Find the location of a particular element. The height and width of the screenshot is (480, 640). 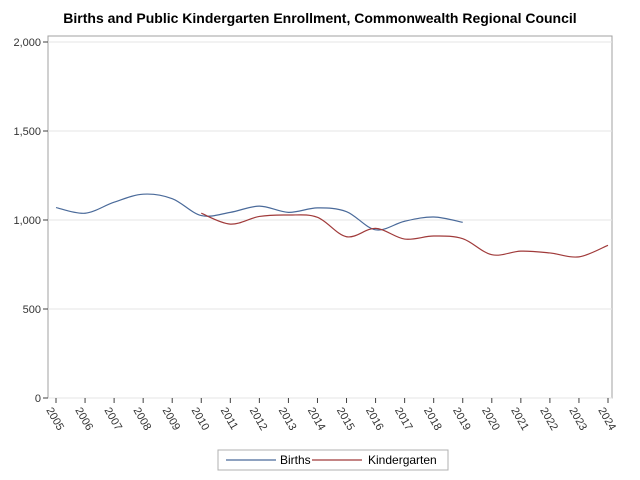

x-tick-label: 2022 is located at coordinates (548, 419).